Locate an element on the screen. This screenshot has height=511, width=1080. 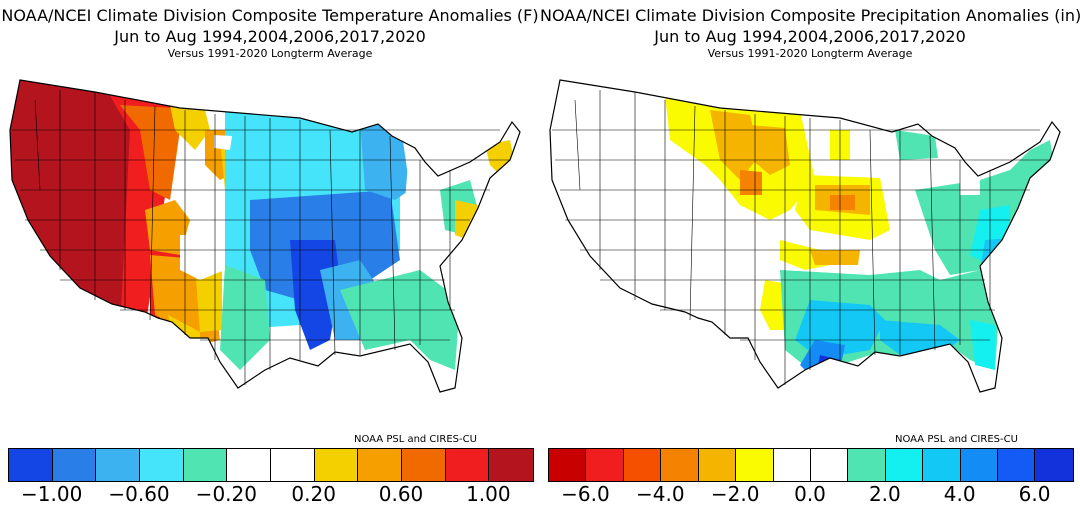
precipitation-baseline: Versus 1991-2020 Longterm Average is located at coordinates (810, 53).